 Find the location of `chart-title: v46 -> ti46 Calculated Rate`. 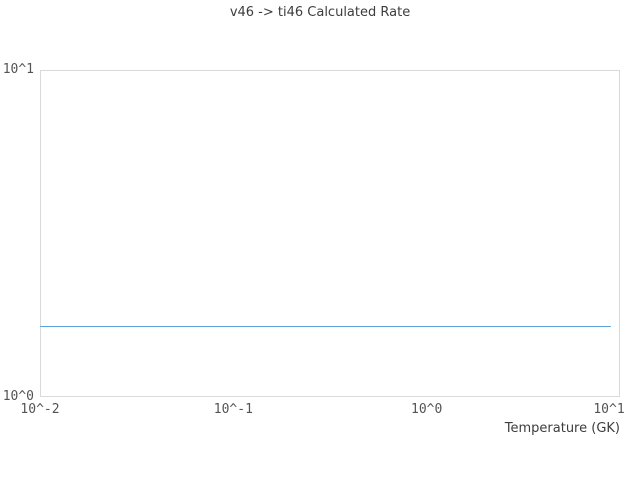

chart-title: v46 -> ti46 Calculated Rate is located at coordinates (320, 12).